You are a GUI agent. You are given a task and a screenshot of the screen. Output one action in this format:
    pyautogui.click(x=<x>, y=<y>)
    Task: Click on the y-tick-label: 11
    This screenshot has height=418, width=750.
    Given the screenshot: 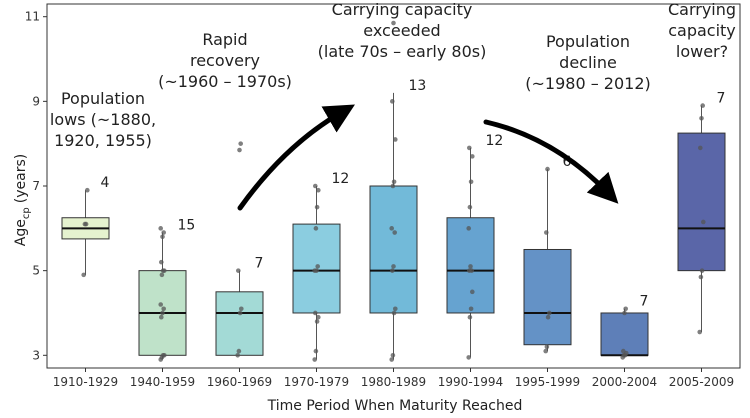 What is the action you would take?
    pyautogui.click(x=32, y=17)
    